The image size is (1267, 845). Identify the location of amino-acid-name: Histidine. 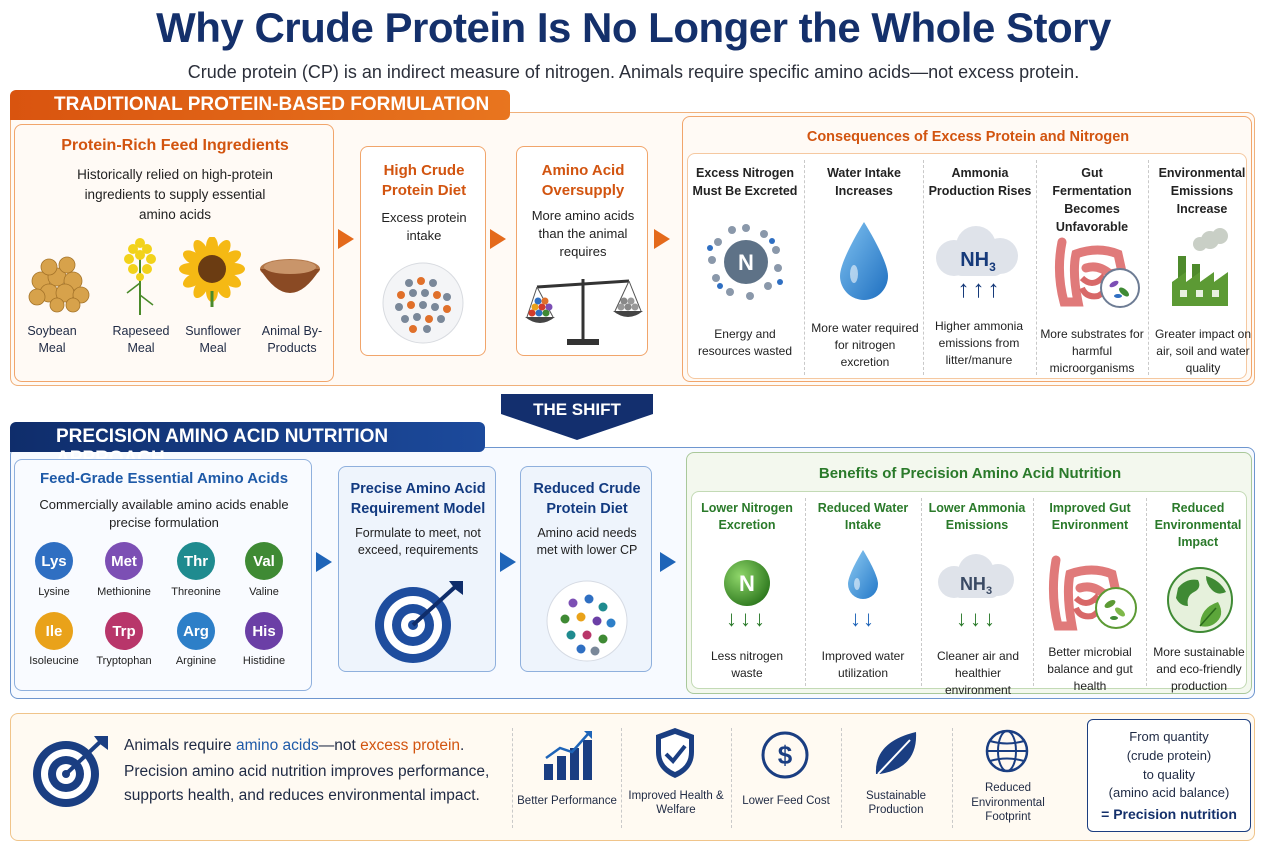
(264, 661).